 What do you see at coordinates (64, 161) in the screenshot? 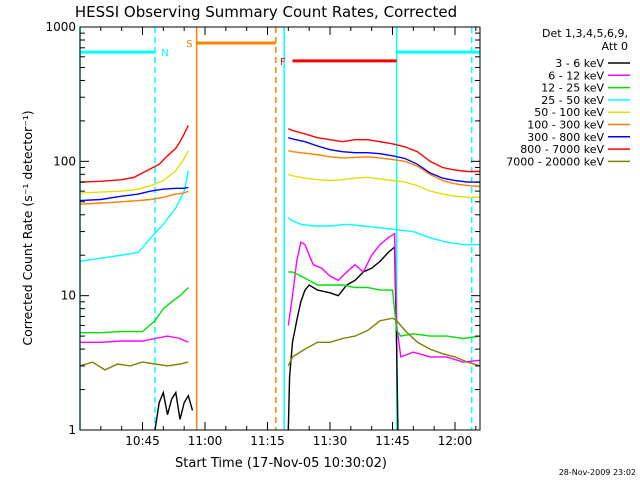
I see `y-tick-label: 100` at bounding box center [64, 161].